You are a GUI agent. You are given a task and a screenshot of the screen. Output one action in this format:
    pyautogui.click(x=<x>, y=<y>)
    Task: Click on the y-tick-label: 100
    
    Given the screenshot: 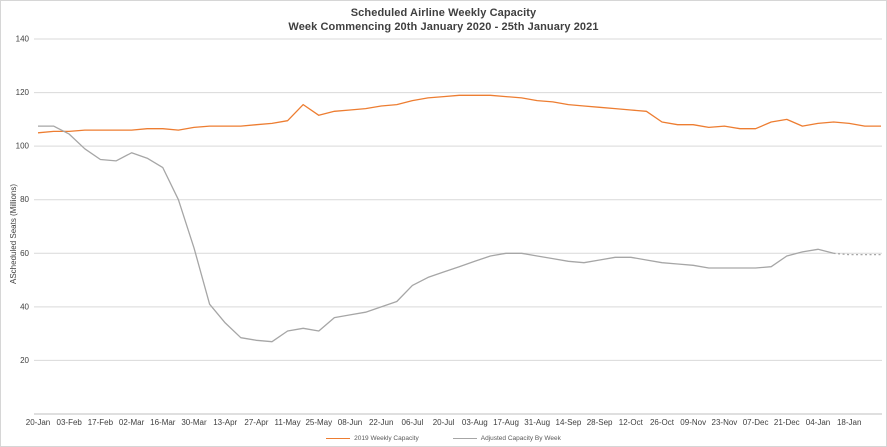 What is the action you would take?
    pyautogui.click(x=23, y=146)
    